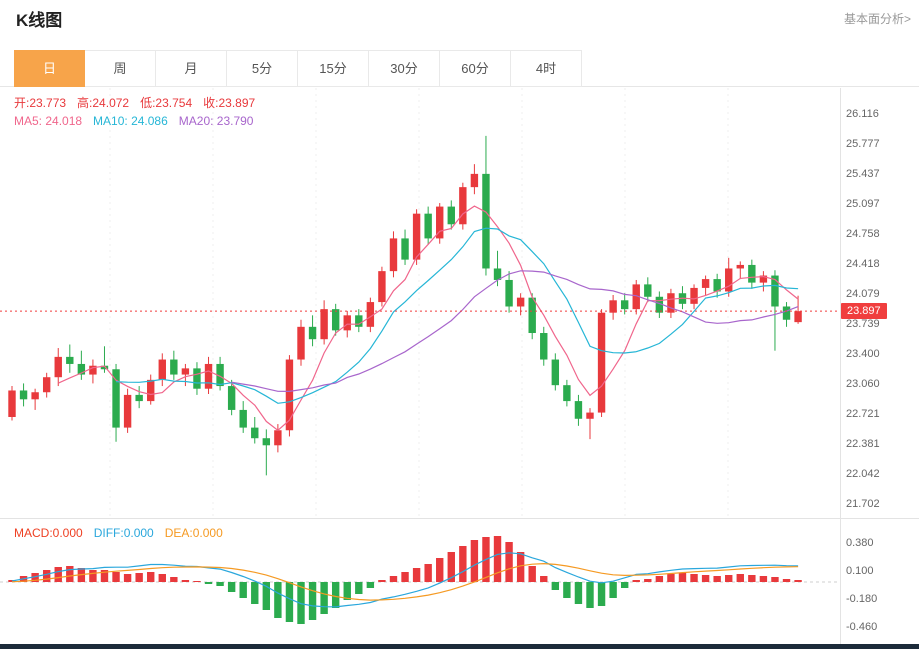 The image size is (919, 649). Describe the element at coordinates (863, 474) in the screenshot. I see `y-axis-tick: 22.042` at that location.